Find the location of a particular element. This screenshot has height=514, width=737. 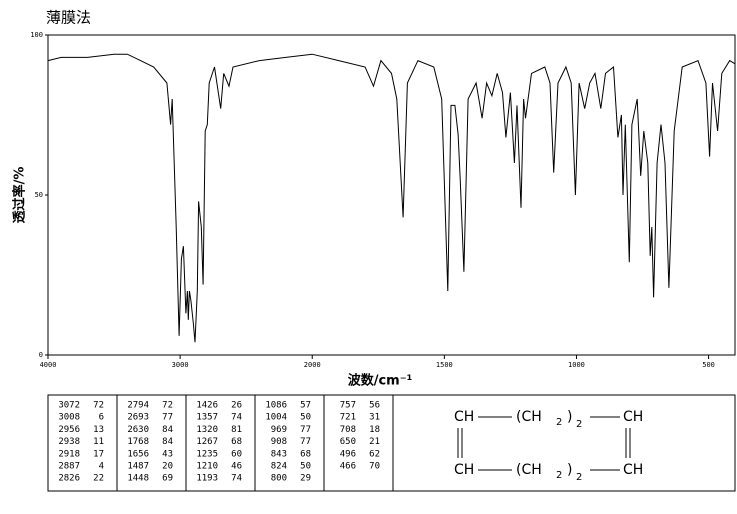

chart-title: 薄膜法 is located at coordinates (68, 18).